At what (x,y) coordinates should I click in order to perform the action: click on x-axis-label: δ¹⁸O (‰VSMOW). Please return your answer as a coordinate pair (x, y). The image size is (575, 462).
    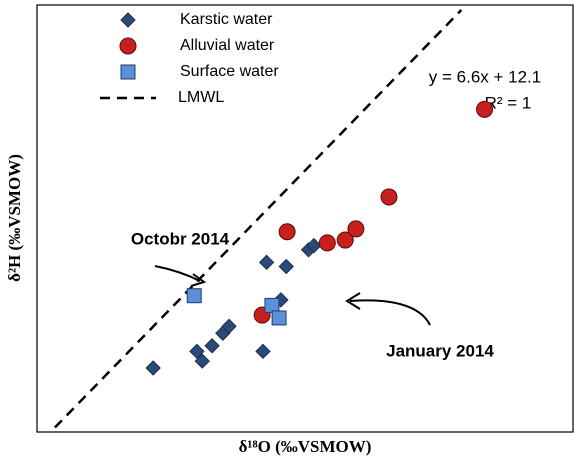
    Looking at the image, I should click on (305, 446).